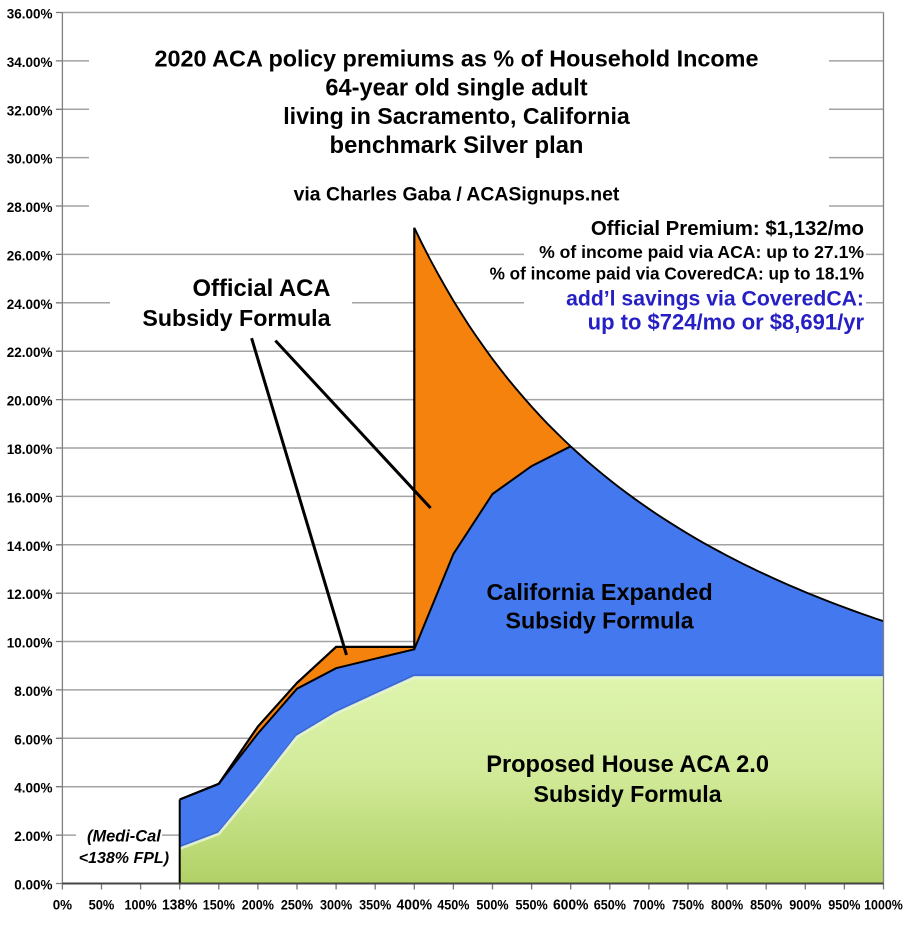 The image size is (912, 925). What do you see at coordinates (30, 546) in the screenshot?
I see `svg-text: 14.00%` at bounding box center [30, 546].